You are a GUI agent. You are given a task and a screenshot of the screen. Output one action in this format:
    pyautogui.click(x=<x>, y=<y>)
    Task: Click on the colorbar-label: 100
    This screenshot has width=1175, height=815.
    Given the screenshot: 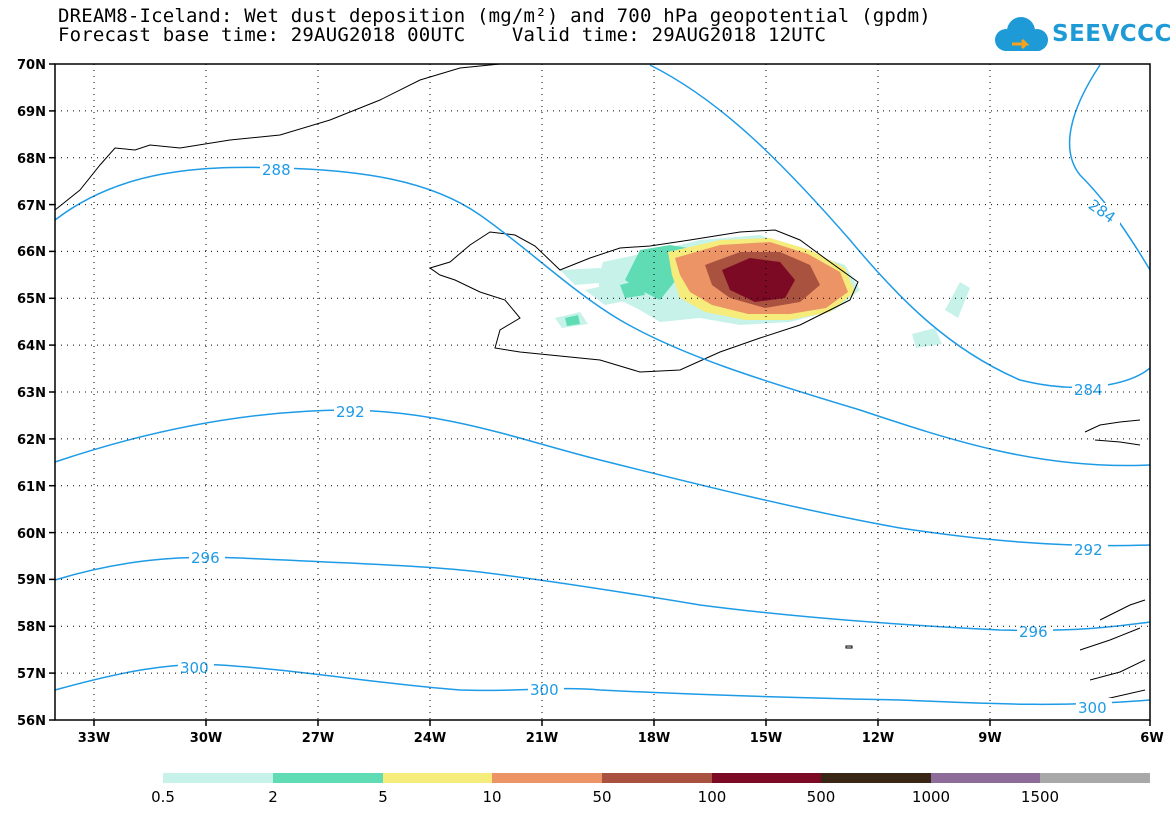 What is the action you would take?
    pyautogui.click(x=712, y=797)
    